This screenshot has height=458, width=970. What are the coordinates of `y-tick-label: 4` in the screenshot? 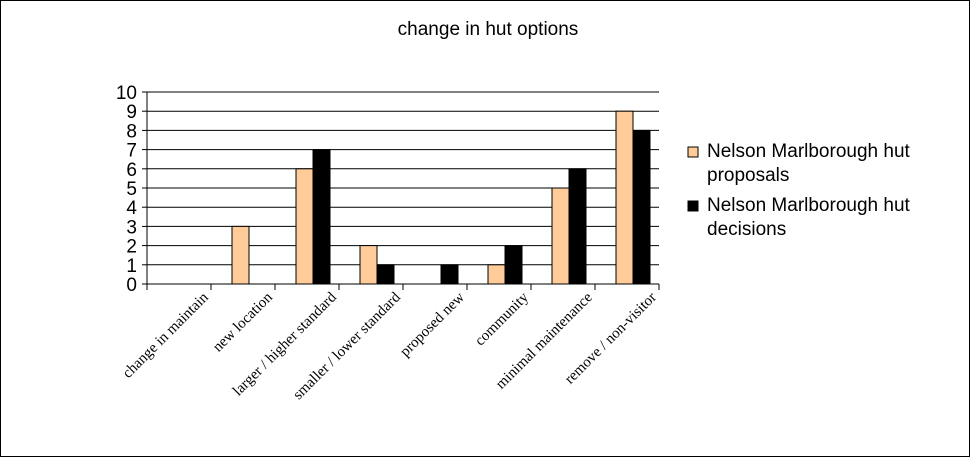 It's located at (131, 208).